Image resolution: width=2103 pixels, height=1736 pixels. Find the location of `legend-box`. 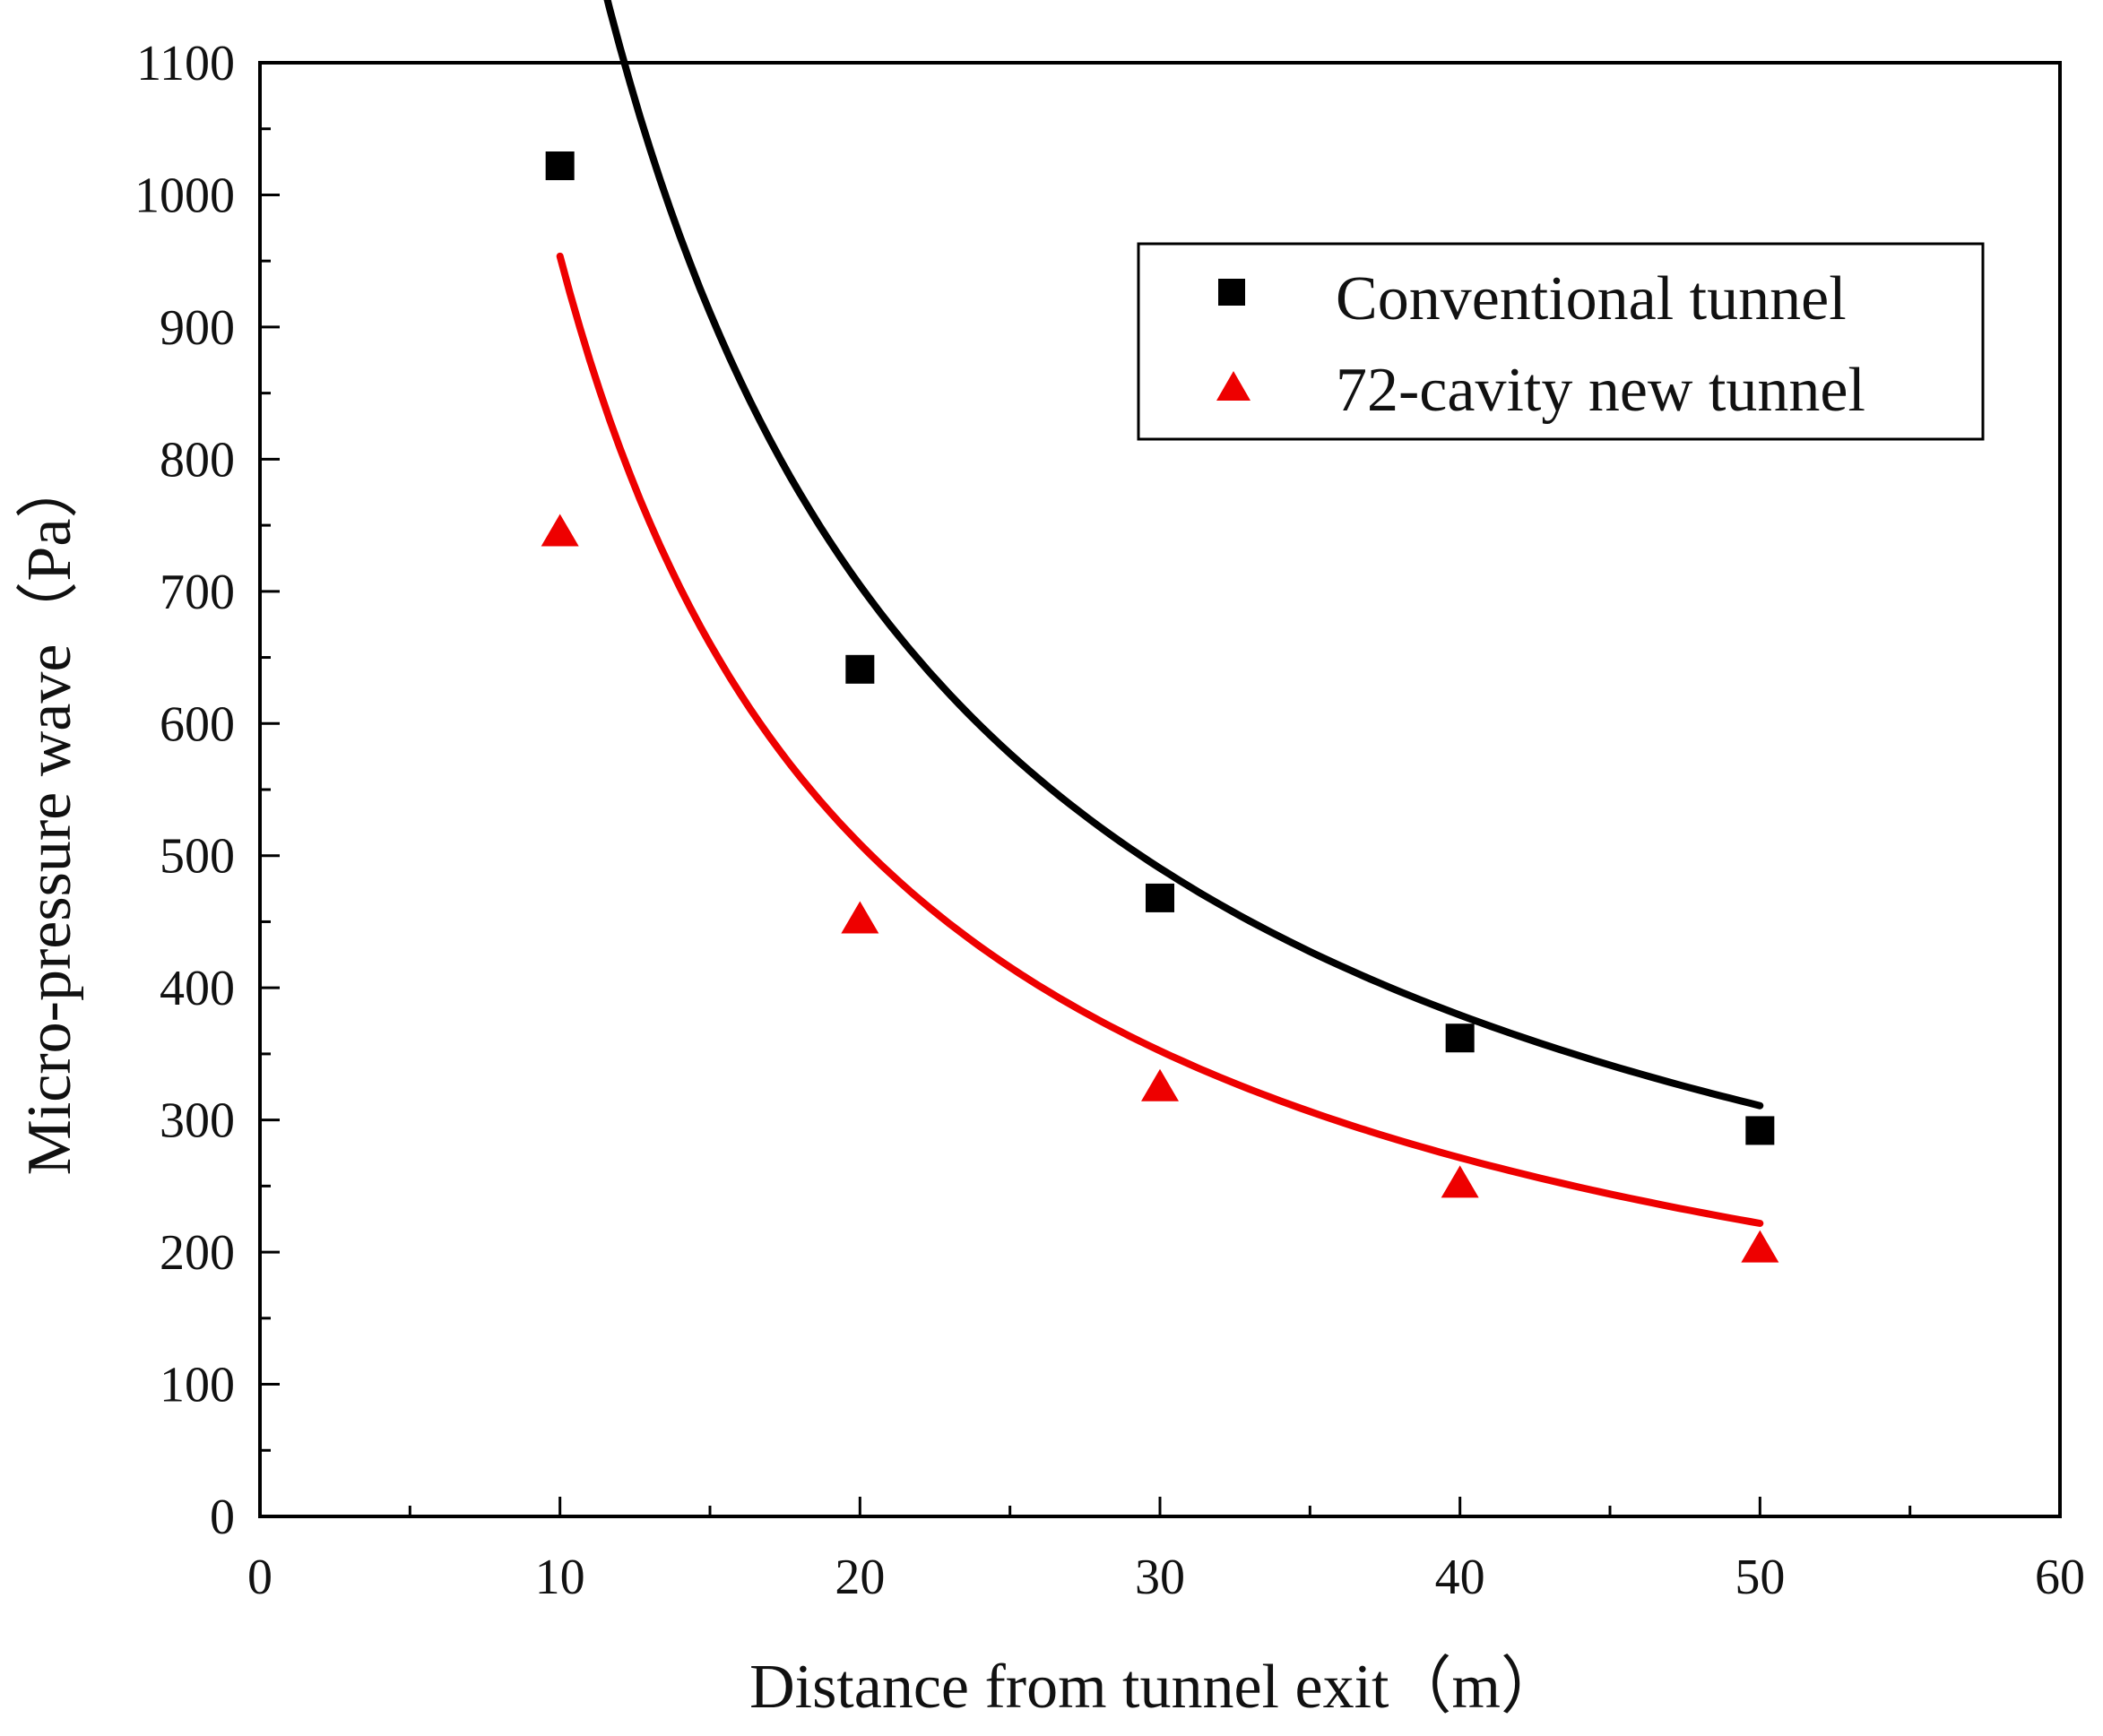

legend-box is located at coordinates (1561, 341).